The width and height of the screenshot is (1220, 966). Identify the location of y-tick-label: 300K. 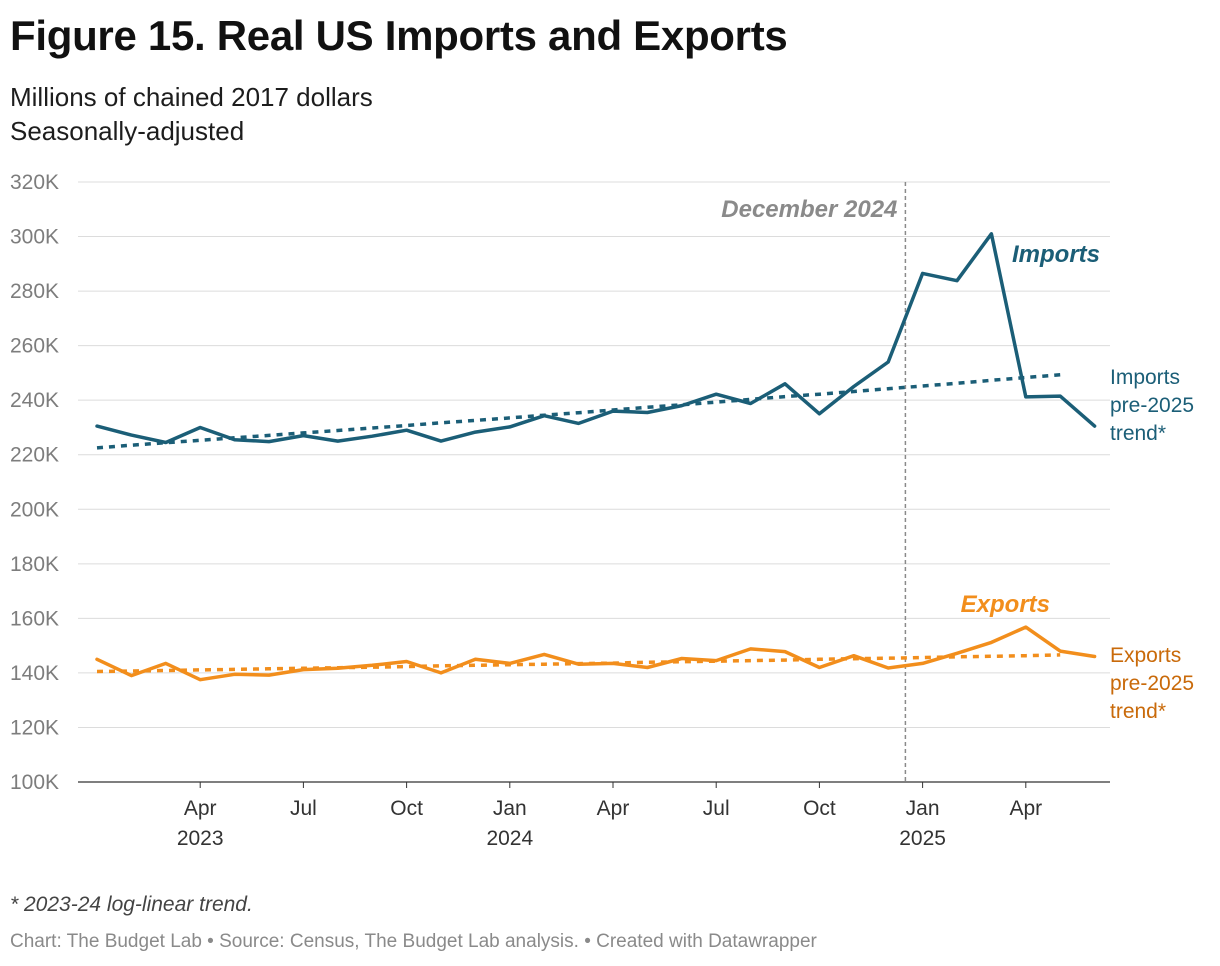
(34, 237).